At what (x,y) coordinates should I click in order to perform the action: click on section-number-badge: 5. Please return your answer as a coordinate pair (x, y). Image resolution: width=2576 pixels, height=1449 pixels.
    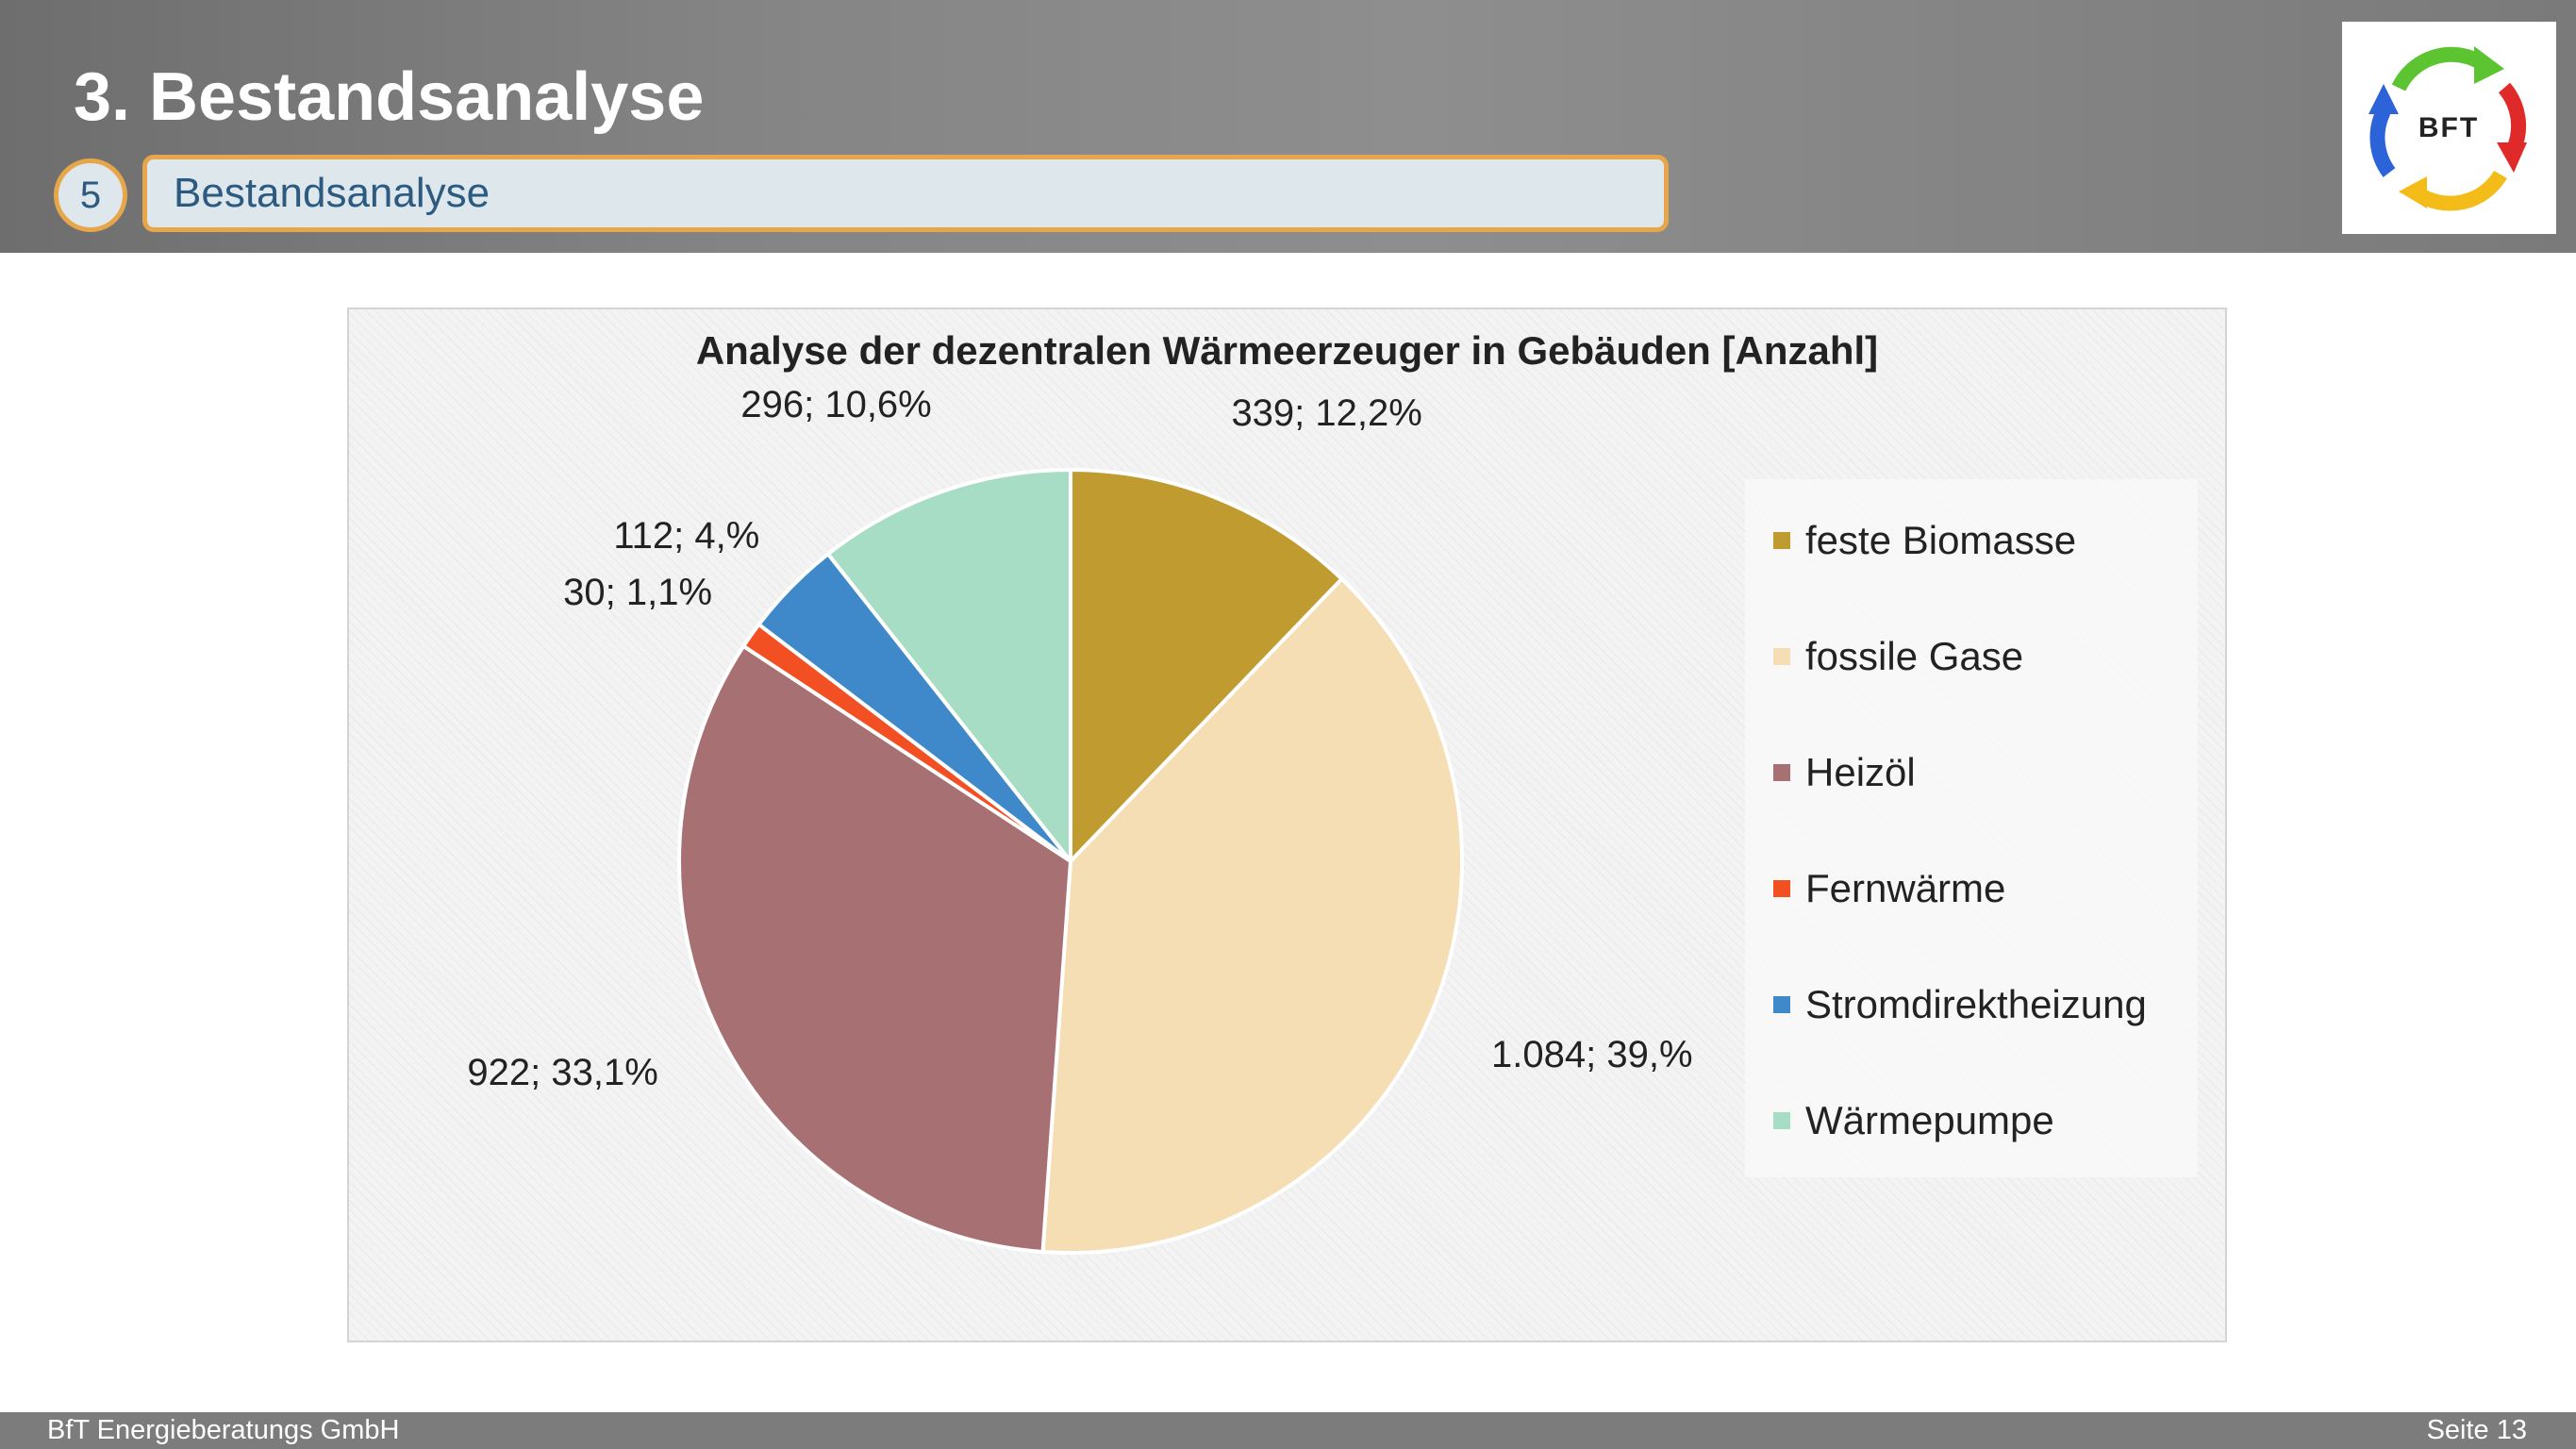
    Looking at the image, I should click on (90, 195).